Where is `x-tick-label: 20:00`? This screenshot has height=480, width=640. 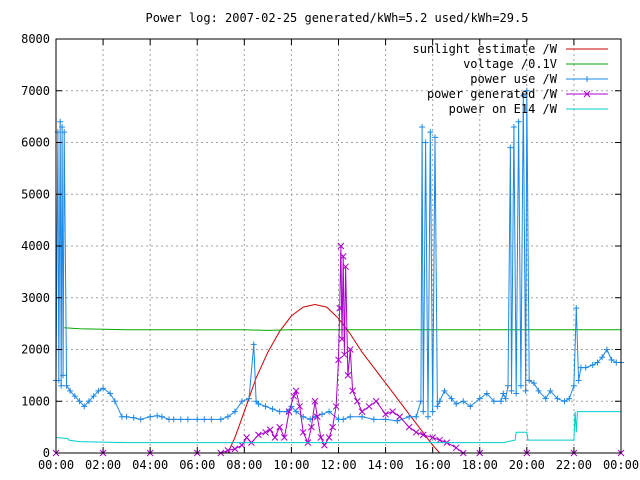
x-tick-label: 20:00 is located at coordinates (527, 465).